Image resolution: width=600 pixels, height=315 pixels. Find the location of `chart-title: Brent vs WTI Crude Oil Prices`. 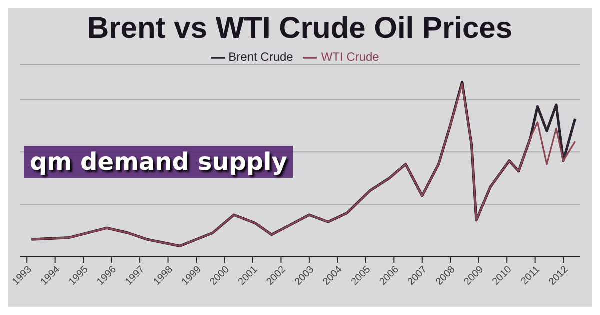

chart-title: Brent vs WTI Crude Oil Prices is located at coordinates (300, 28).